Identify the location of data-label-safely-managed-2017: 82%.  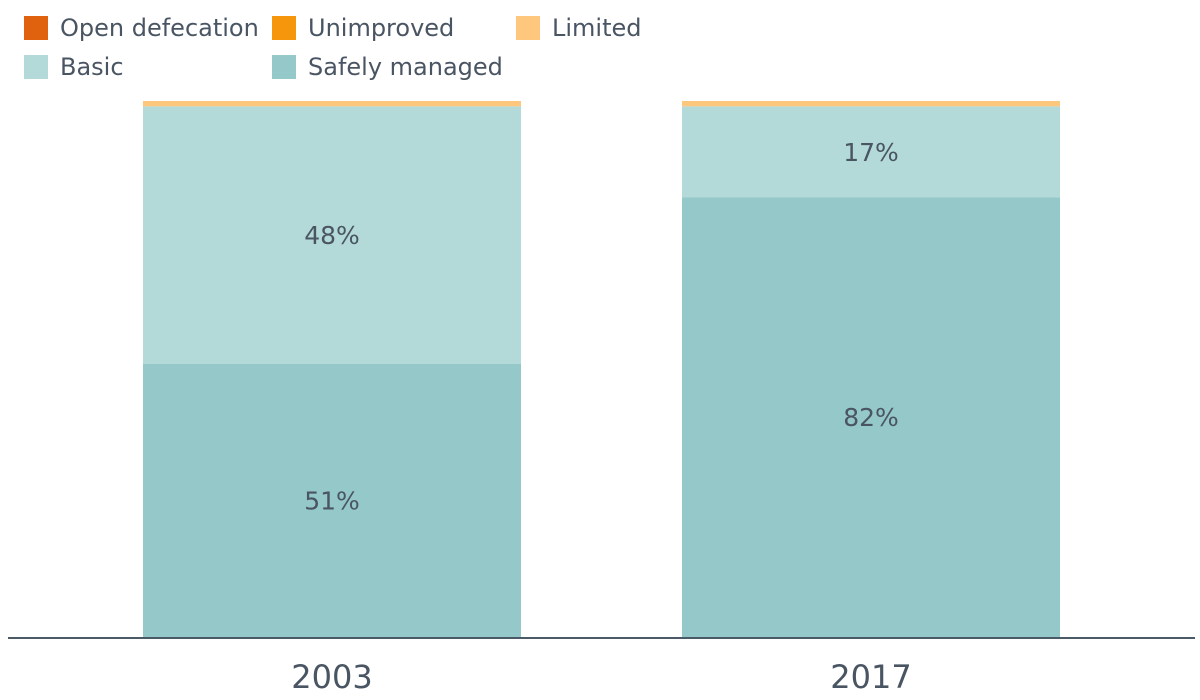
(871, 417).